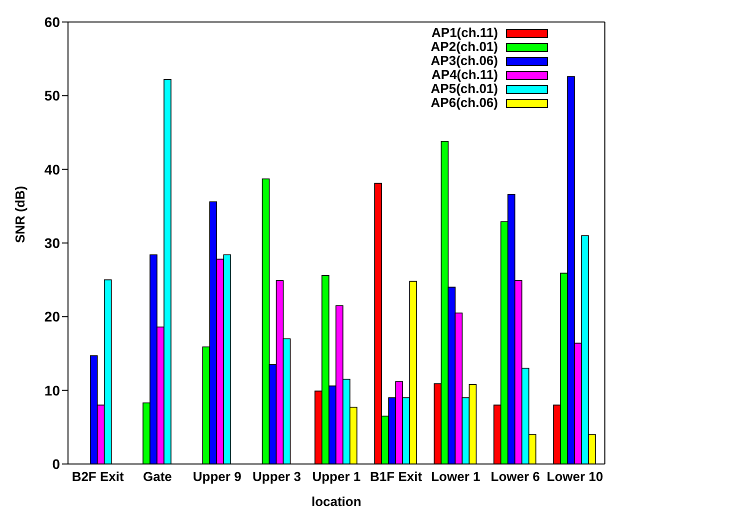 Image resolution: width=741 pixels, height=522 pixels. What do you see at coordinates (464, 60) in the screenshot?
I see `legend-label: AP3(ch.06)` at bounding box center [464, 60].